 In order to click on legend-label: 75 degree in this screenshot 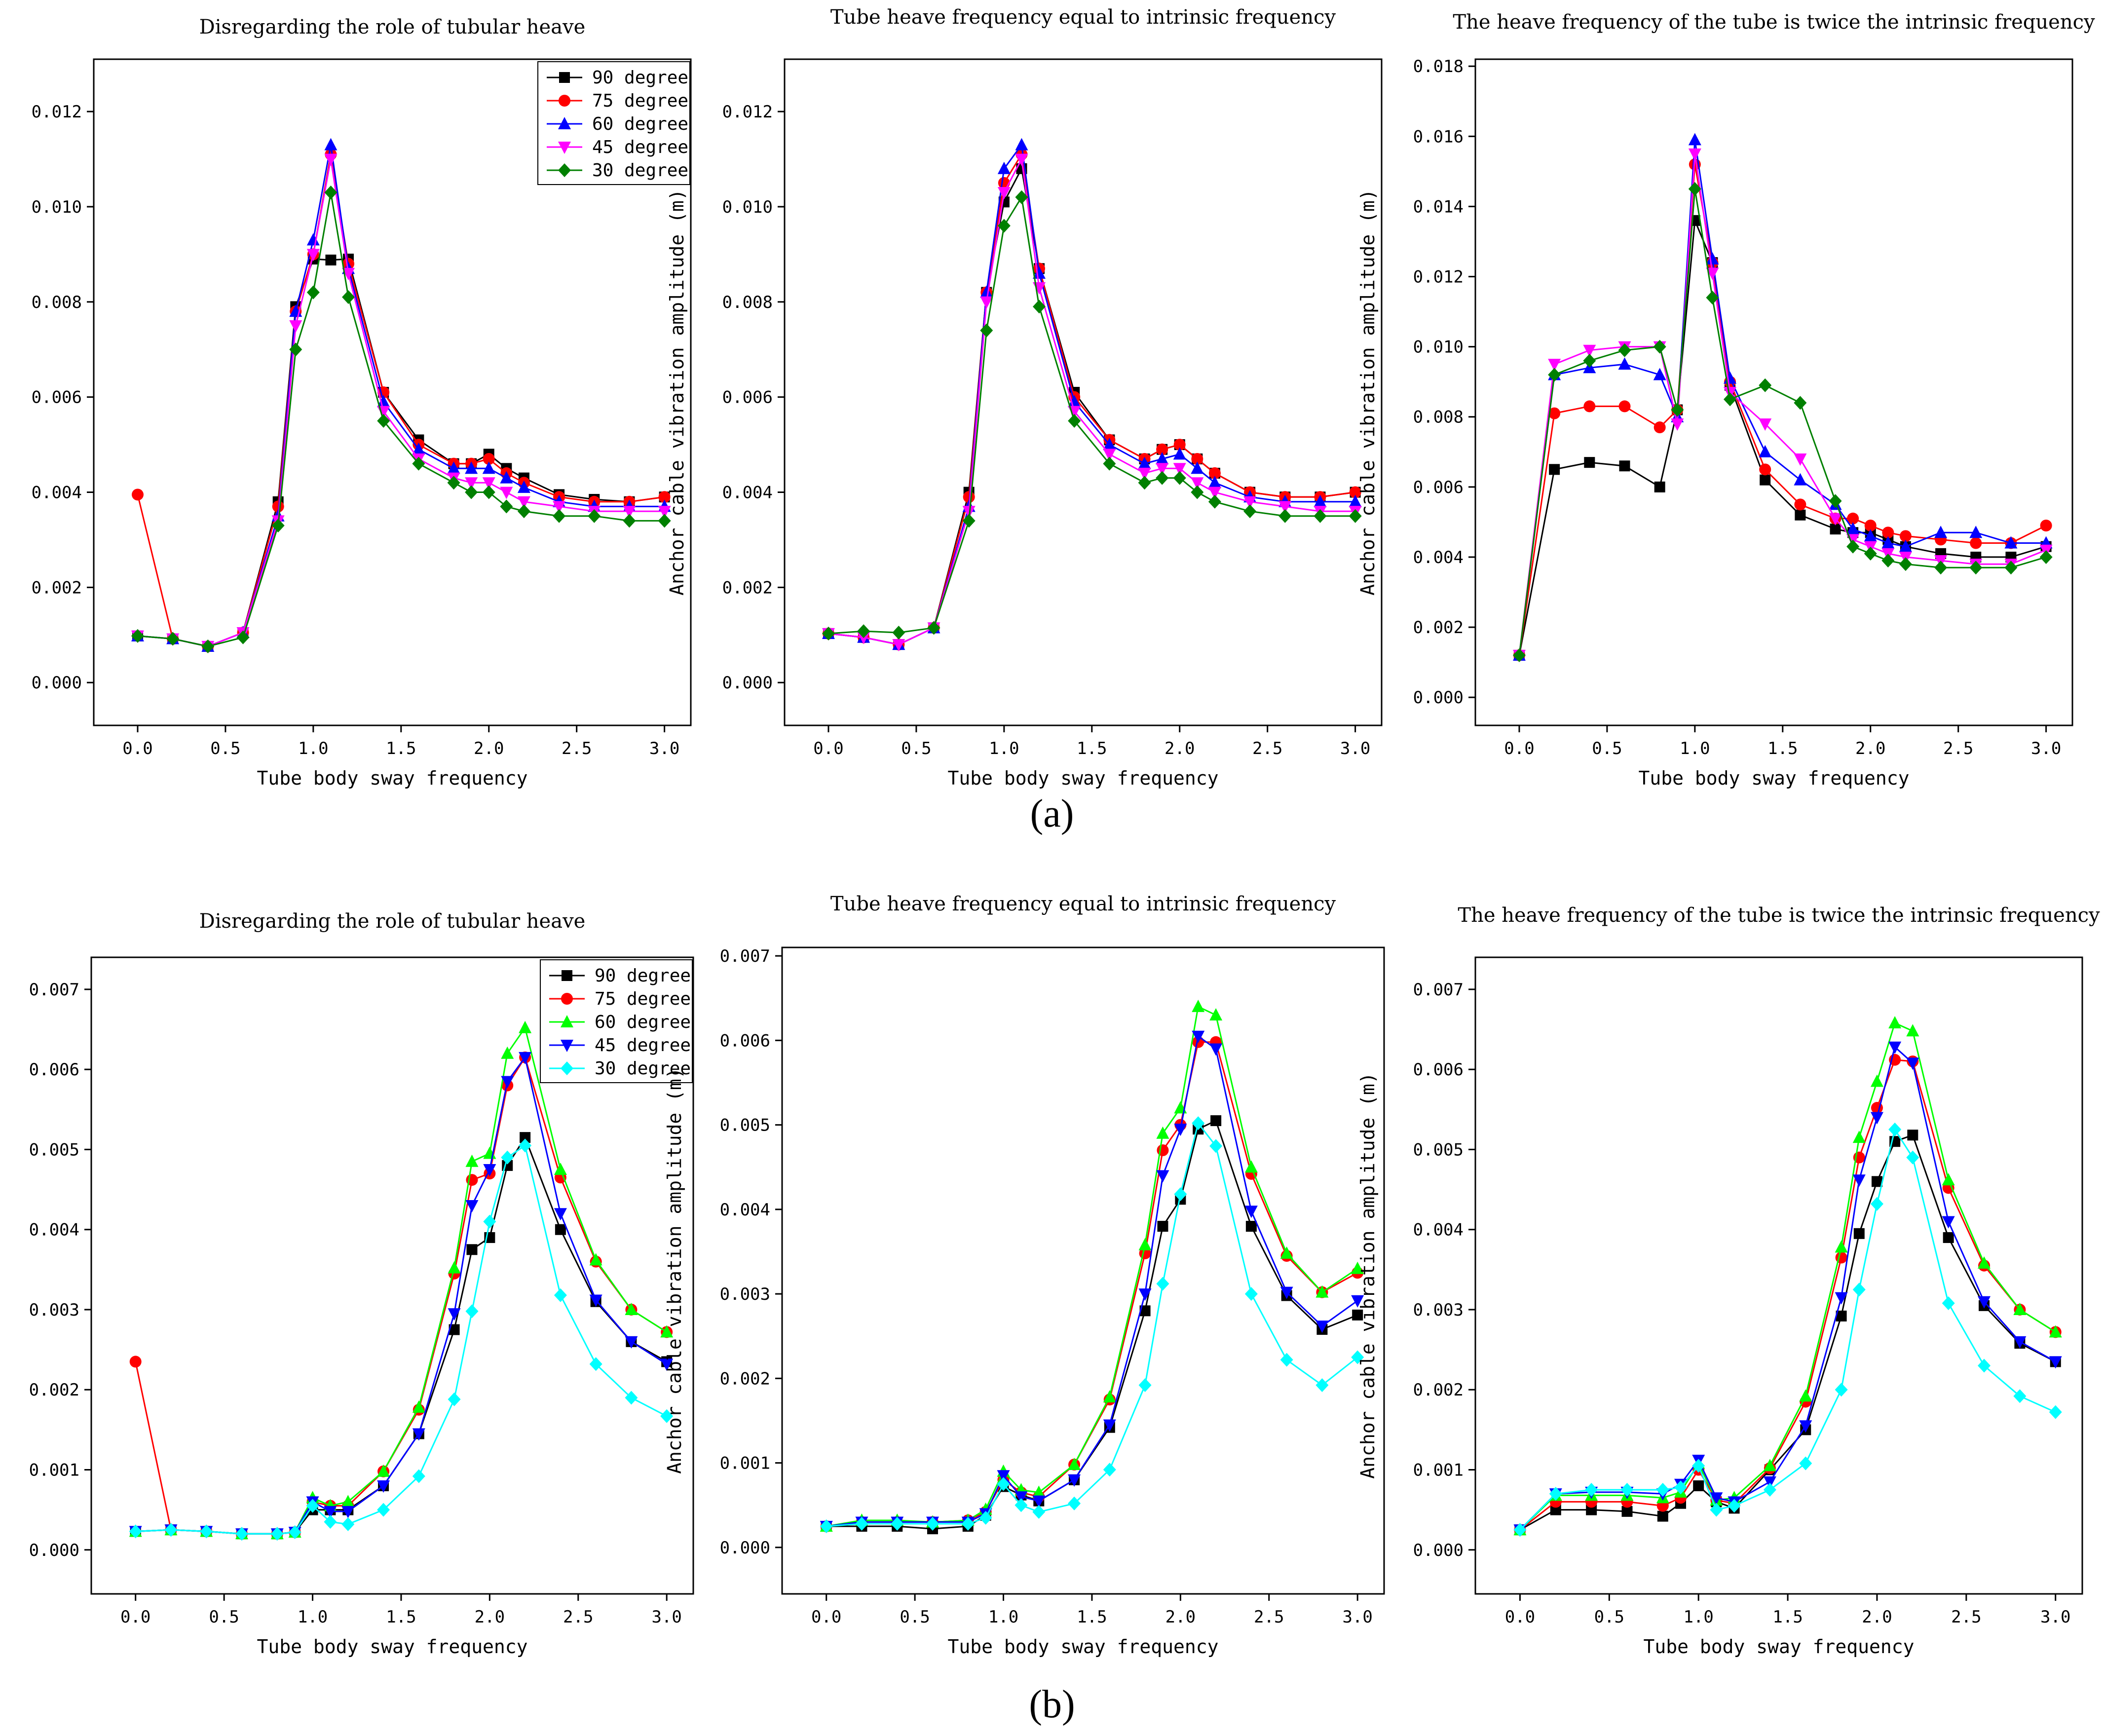, I will do `click(640, 101)`.